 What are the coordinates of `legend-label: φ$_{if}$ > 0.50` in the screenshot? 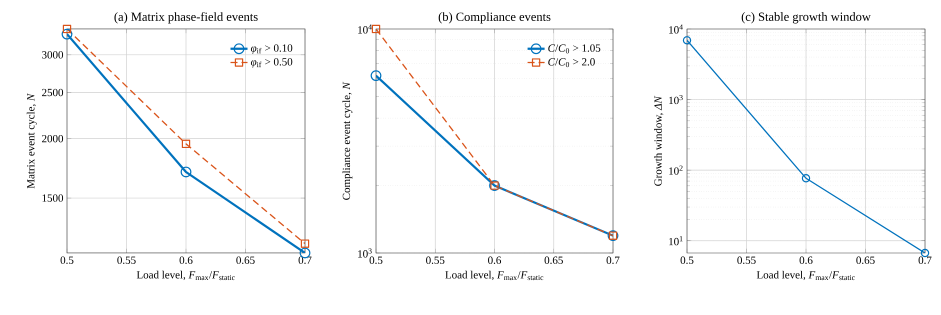 It's located at (271, 63).